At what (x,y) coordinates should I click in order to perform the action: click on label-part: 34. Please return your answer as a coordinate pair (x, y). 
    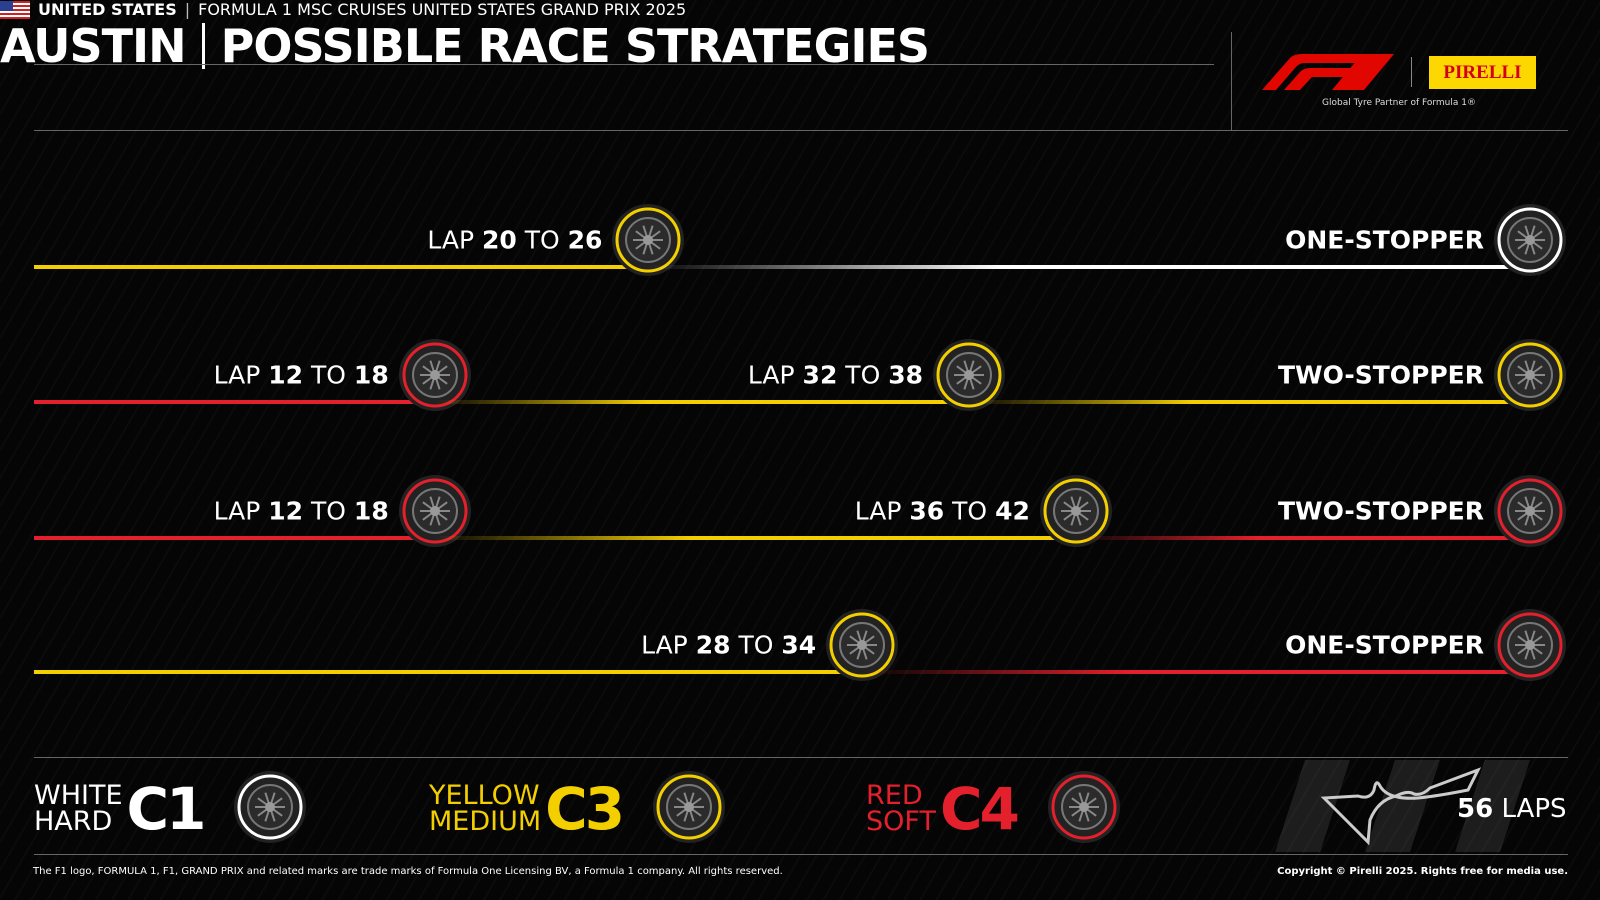
    Looking at the image, I should click on (799, 645).